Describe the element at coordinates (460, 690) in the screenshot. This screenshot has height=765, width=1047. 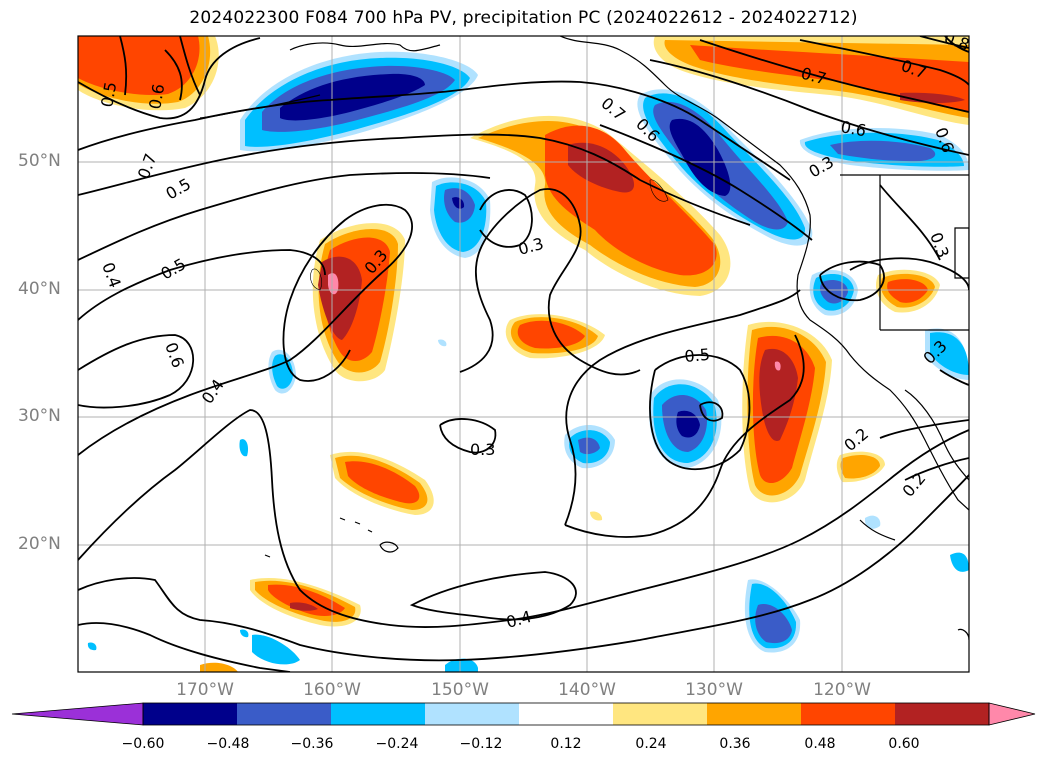
I see `lon-label-150w: 150°W` at that location.